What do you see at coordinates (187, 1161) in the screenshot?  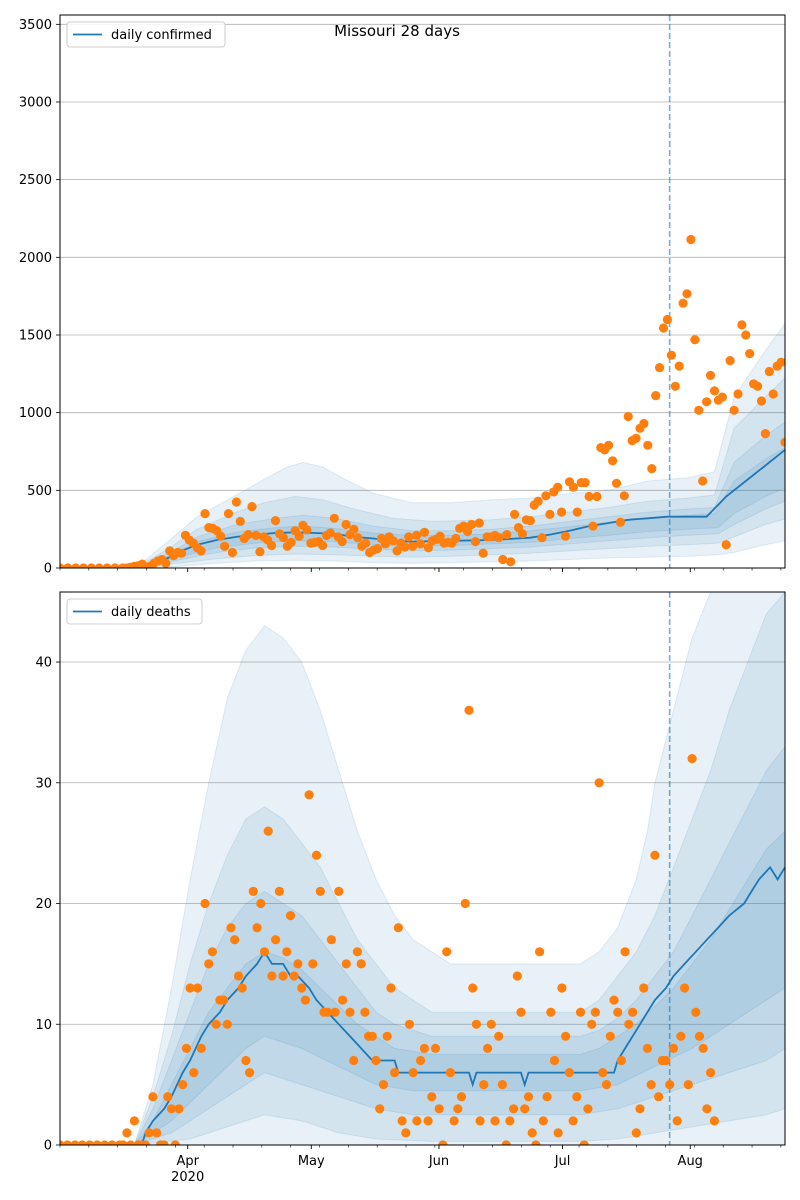 I see `x-tick-label: Apr` at bounding box center [187, 1161].